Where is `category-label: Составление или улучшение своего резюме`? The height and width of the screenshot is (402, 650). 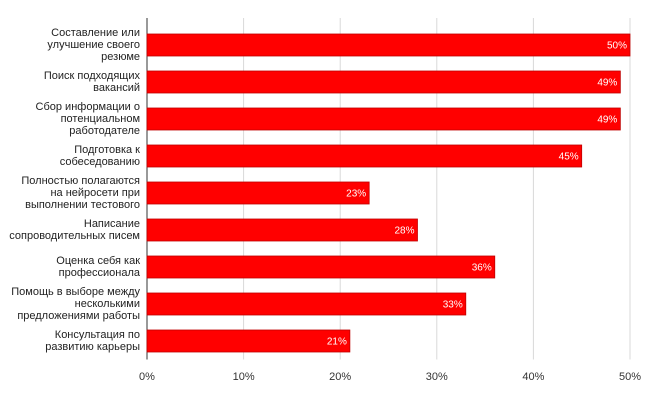
category-label: Составление или улучшение своего резюме is located at coordinates (93, 45).